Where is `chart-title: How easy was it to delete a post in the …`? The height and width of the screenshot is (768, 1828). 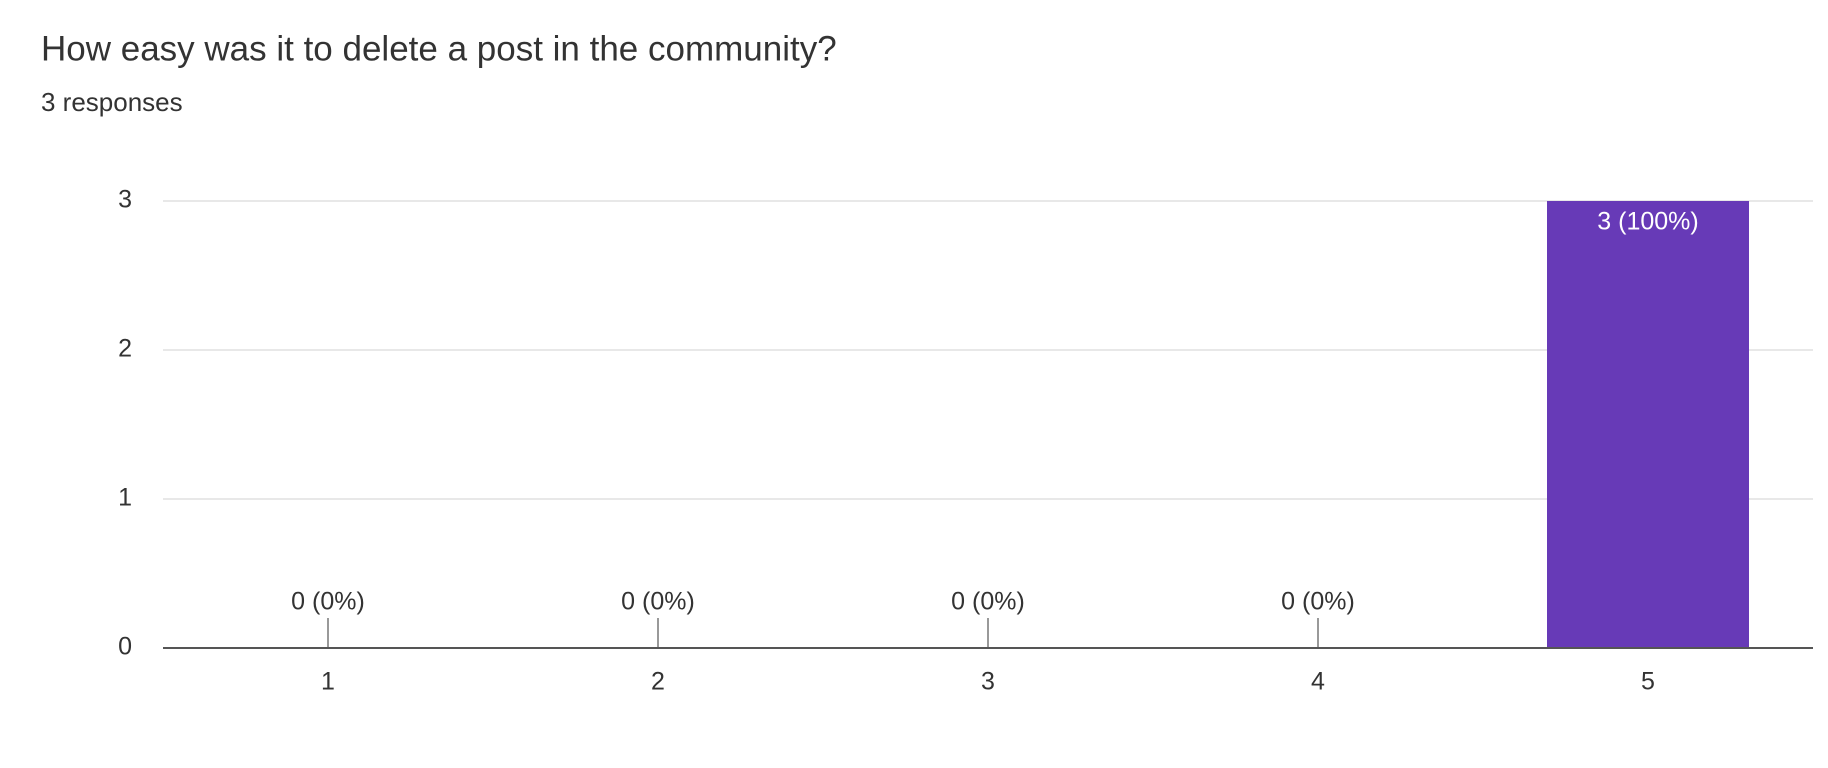 chart-title: How easy was it to delete a post in the … is located at coordinates (439, 48).